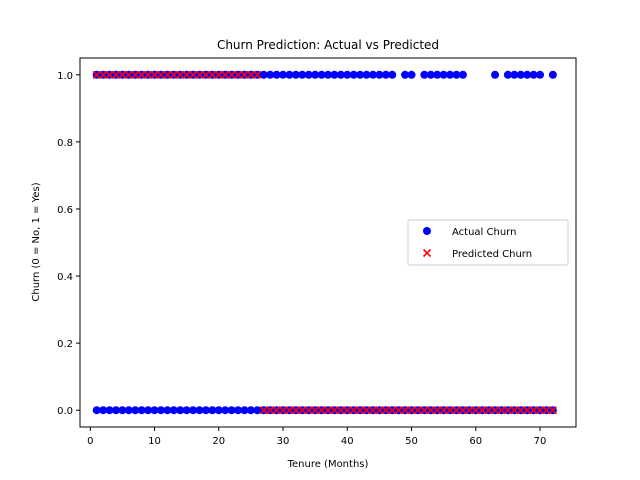 The image size is (640, 480). What do you see at coordinates (65, 76) in the screenshot?
I see `y-tick-label: 1.0` at bounding box center [65, 76].